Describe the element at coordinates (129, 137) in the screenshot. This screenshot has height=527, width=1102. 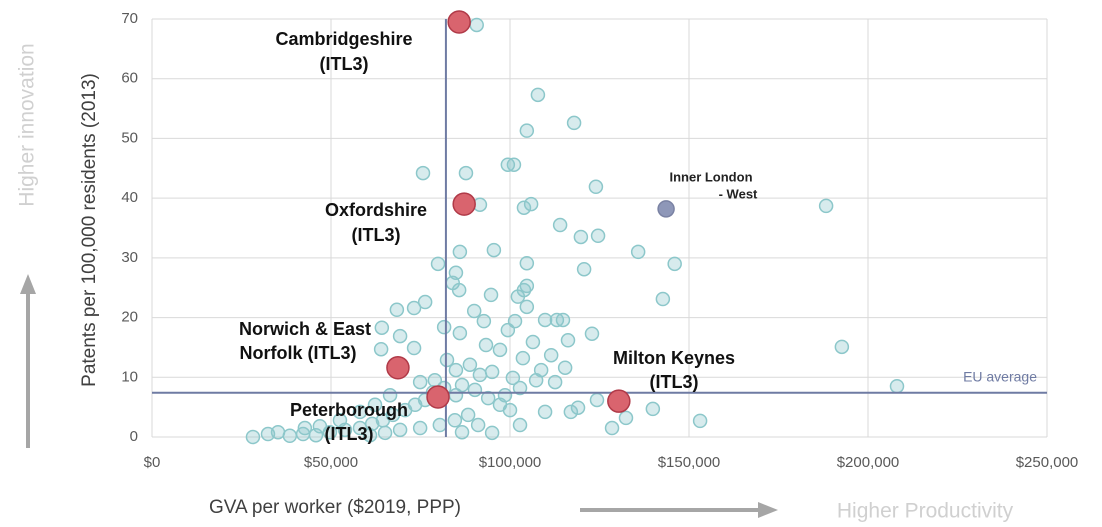
I see `y-tick-label: 50` at that location.